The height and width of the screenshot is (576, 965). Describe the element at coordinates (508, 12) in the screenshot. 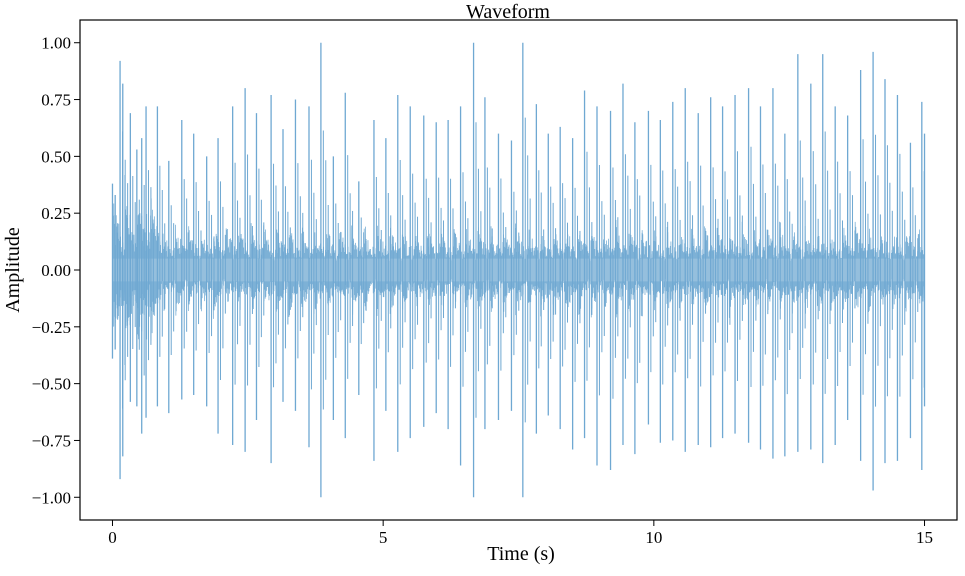

I see `chart-title: Waveform` at that location.